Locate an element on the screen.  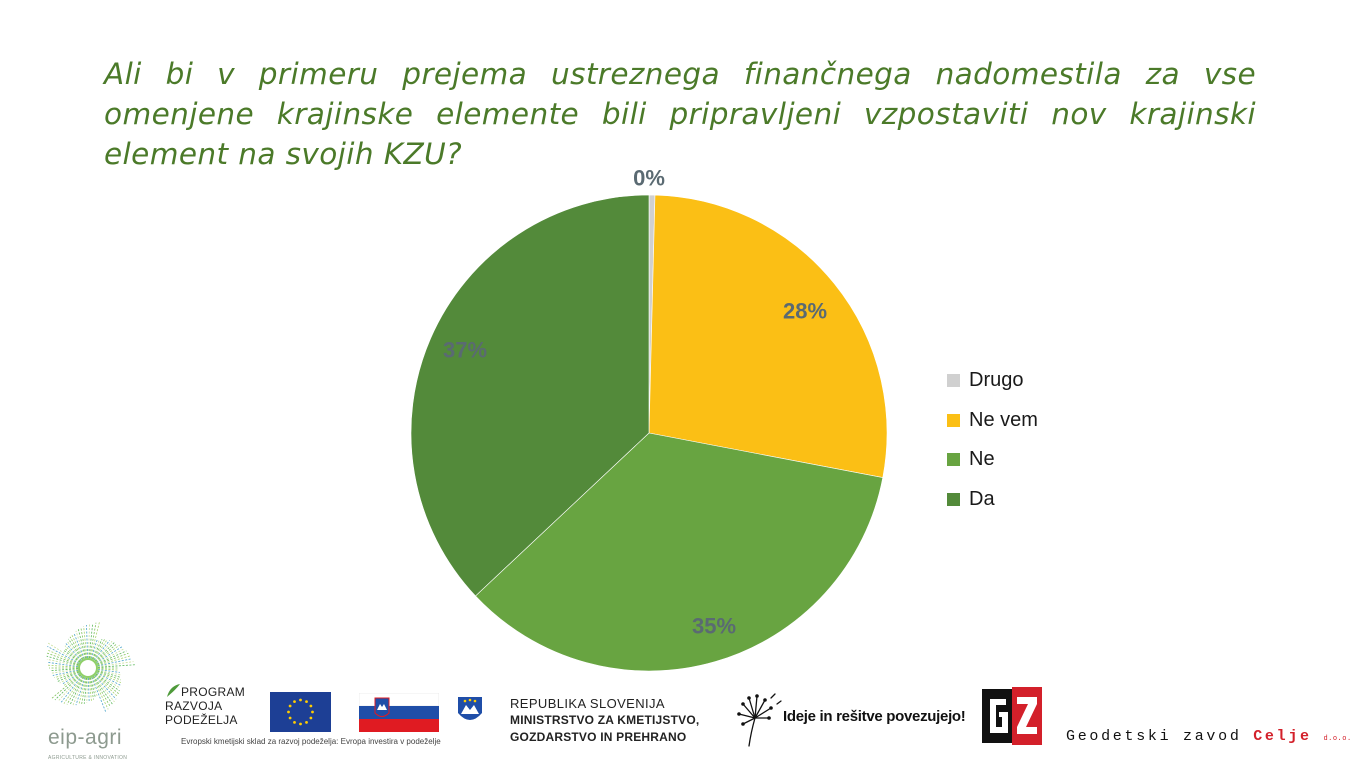
legend-label-drugo: Drugo is located at coordinates (996, 380).